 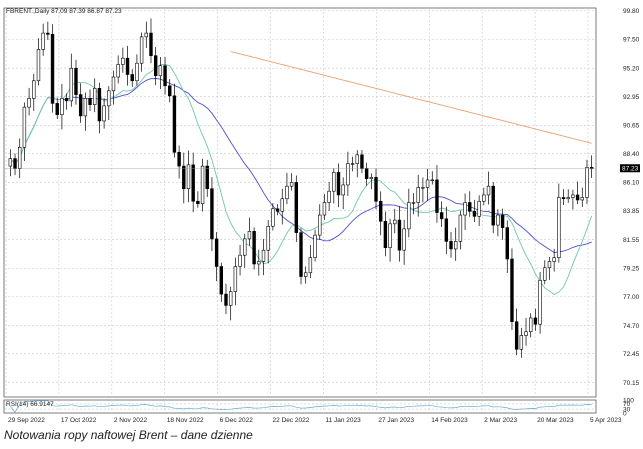 I want to click on x-tick-label: 11 Jan 2023, so click(x=343, y=420).